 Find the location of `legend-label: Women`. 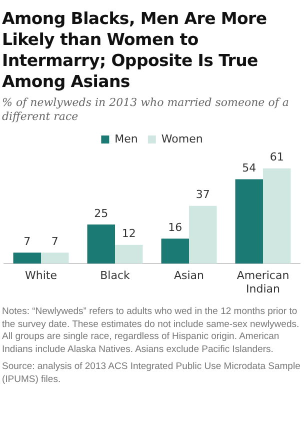

legend-label: Women is located at coordinates (182, 139).